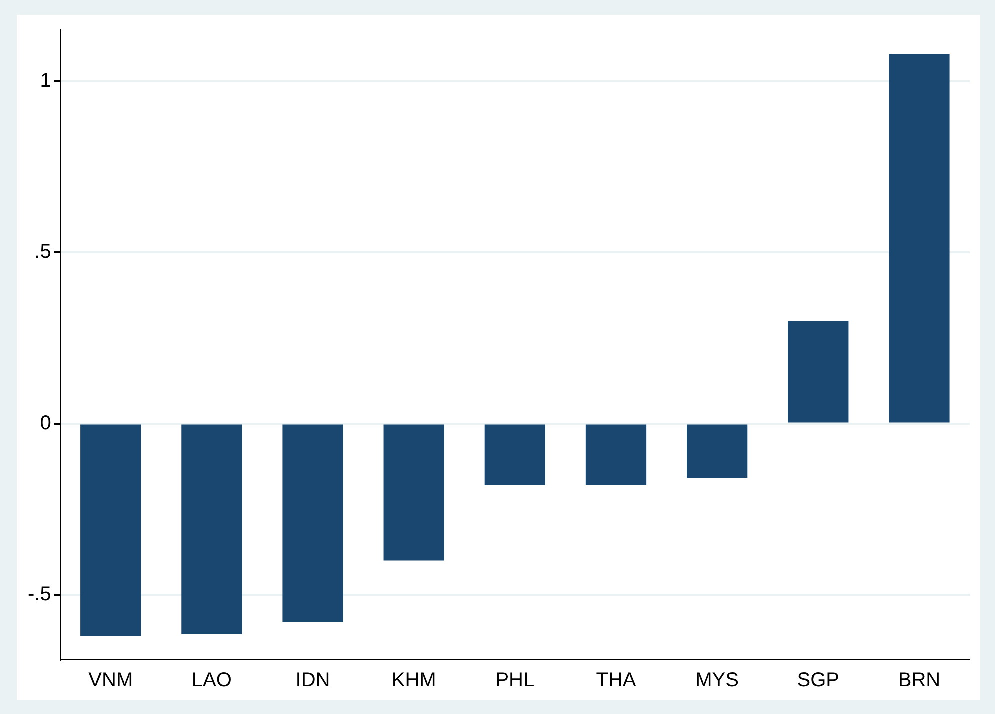 The width and height of the screenshot is (995, 714). I want to click on x-tick-label: THA, so click(616, 681).